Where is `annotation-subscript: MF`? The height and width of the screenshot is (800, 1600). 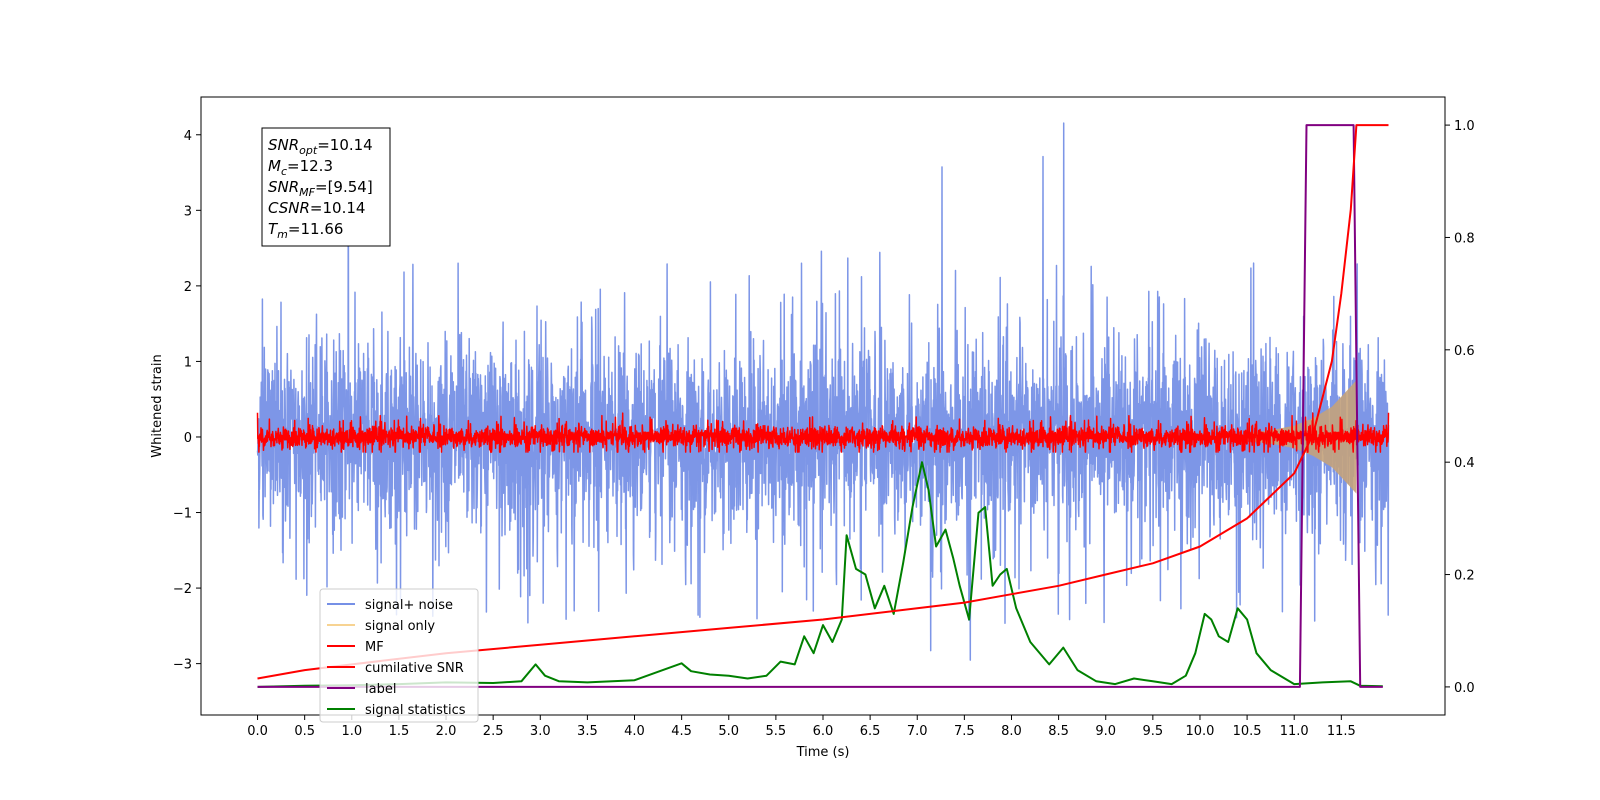
annotation-subscript: MF is located at coordinates (307, 192).